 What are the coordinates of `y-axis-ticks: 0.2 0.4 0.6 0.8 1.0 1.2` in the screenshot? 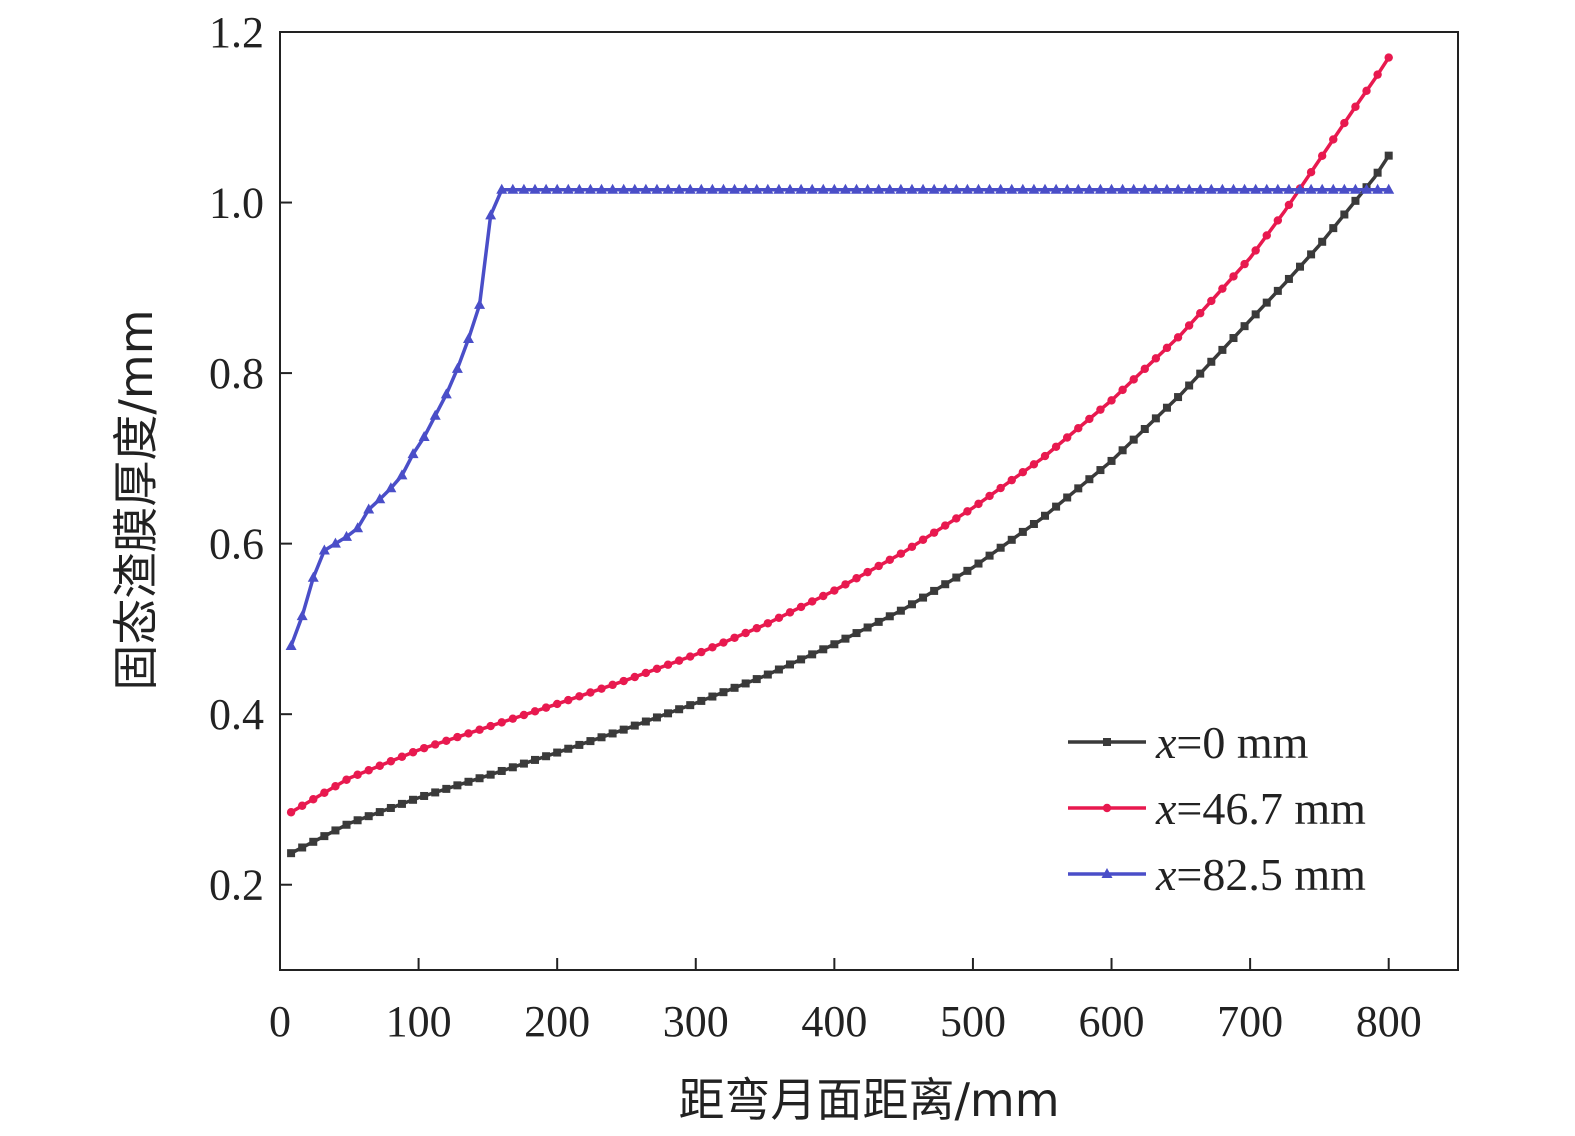 It's located at (250, 459).